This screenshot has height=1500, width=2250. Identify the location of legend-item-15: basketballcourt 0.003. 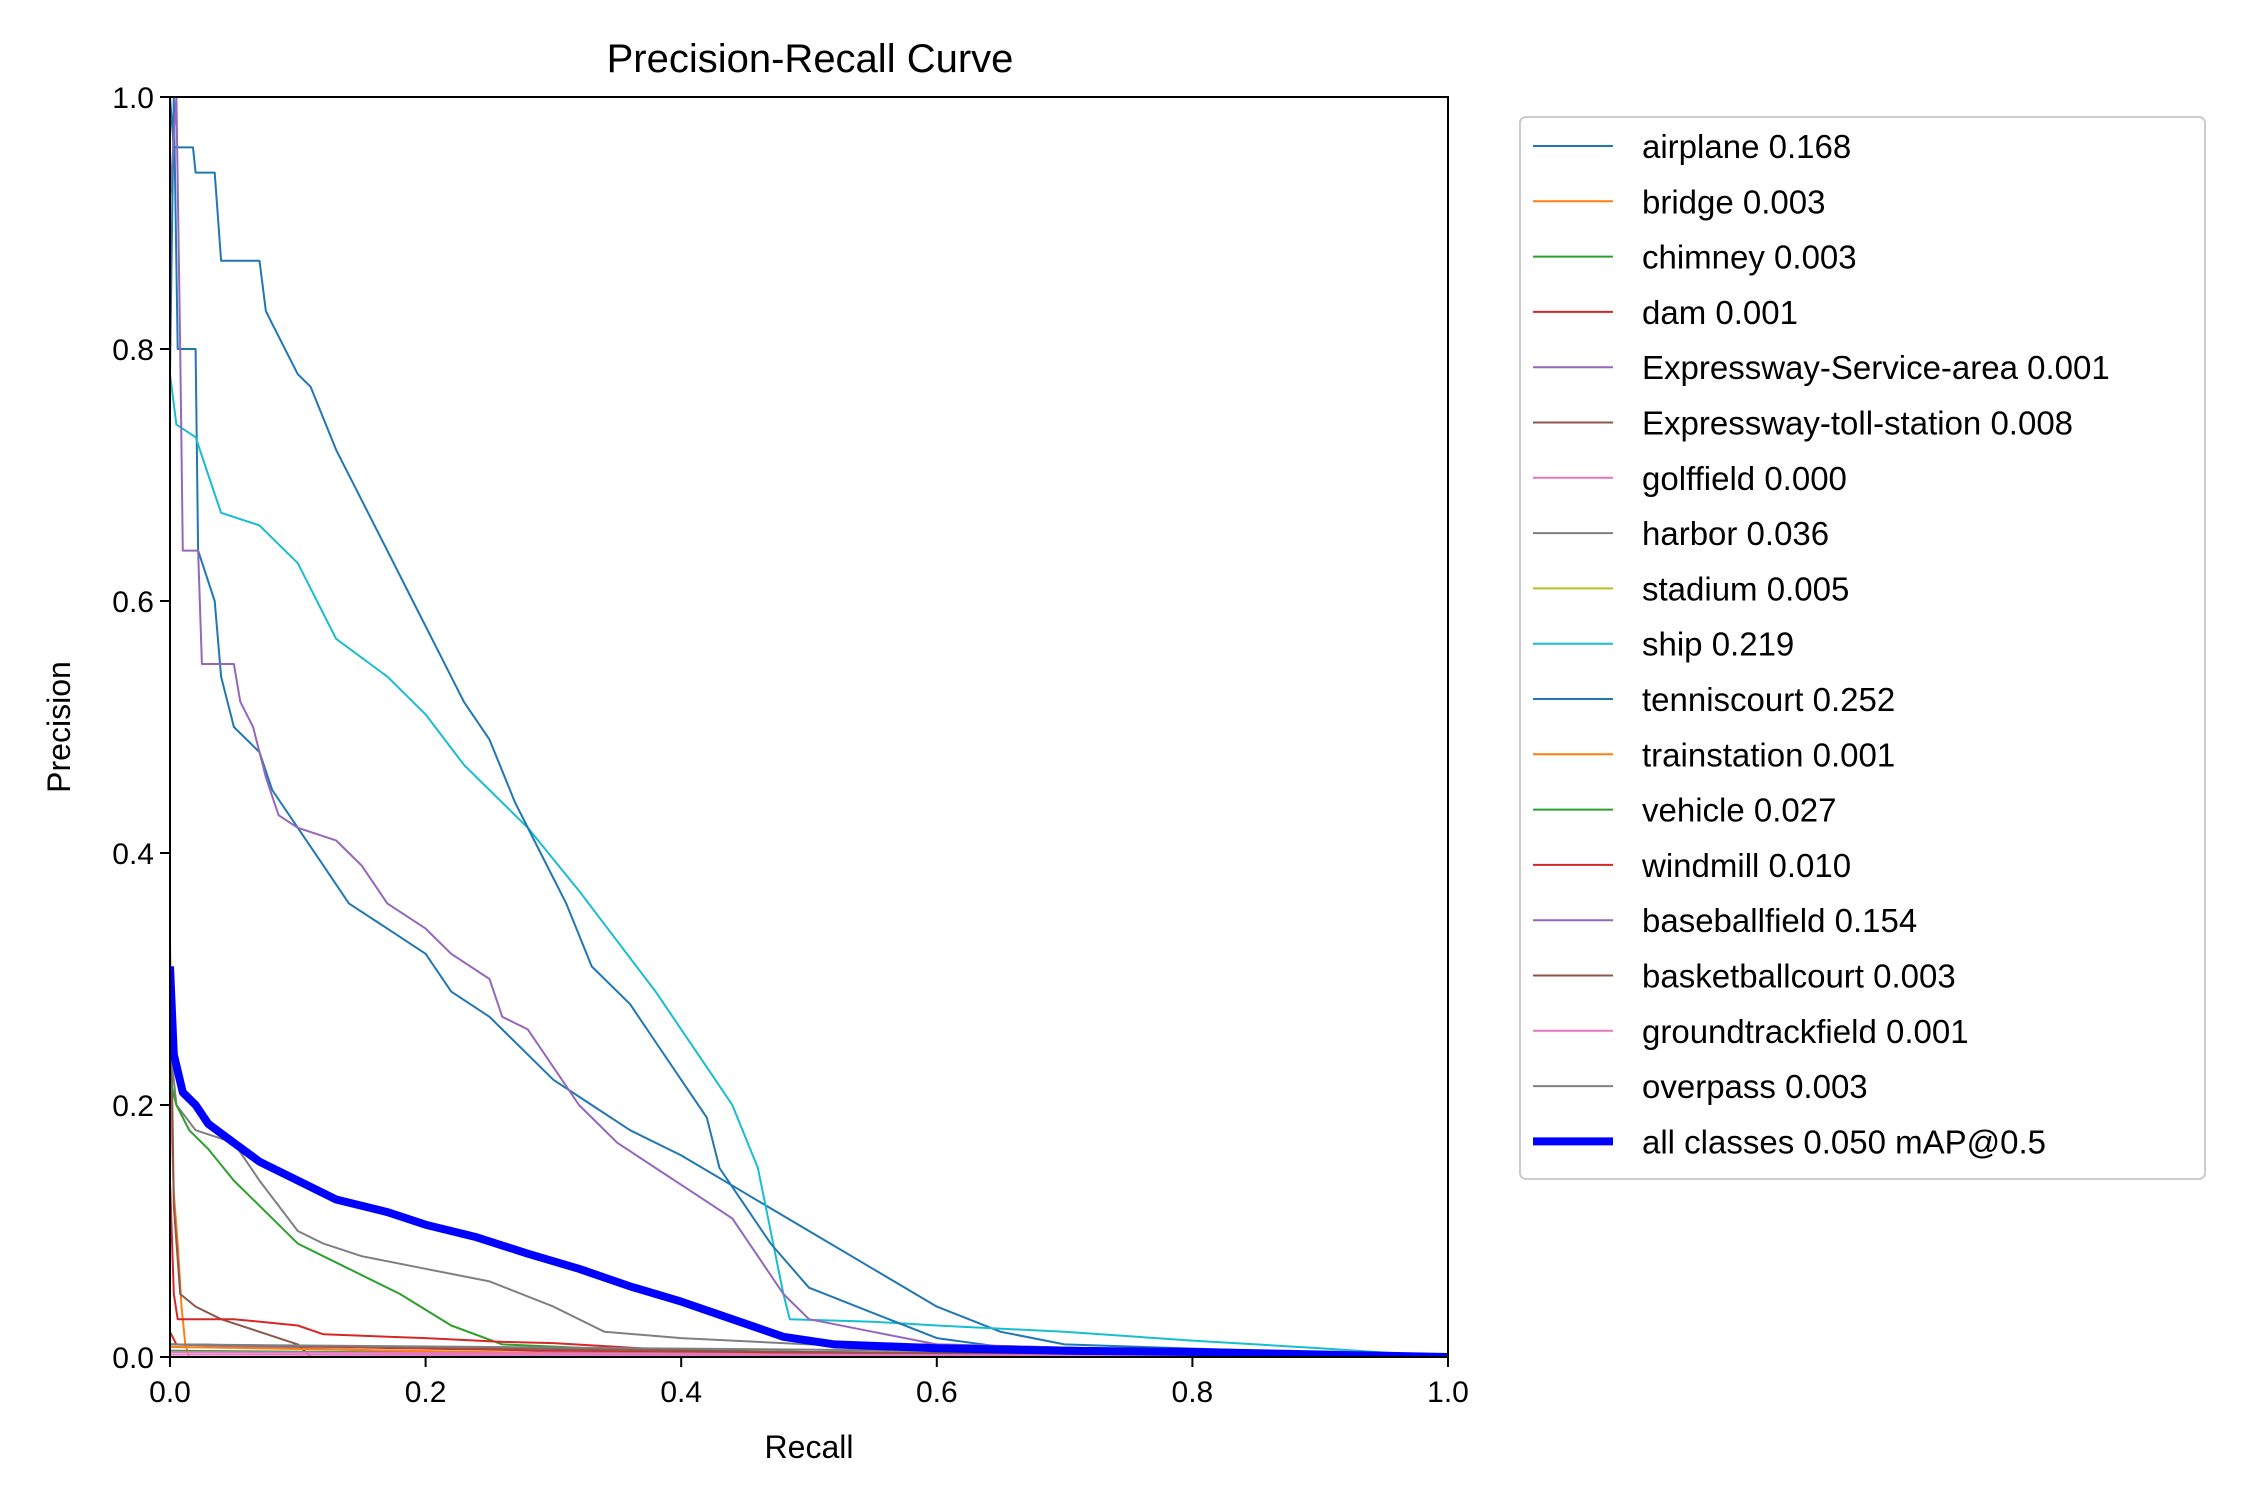
(1744, 976).